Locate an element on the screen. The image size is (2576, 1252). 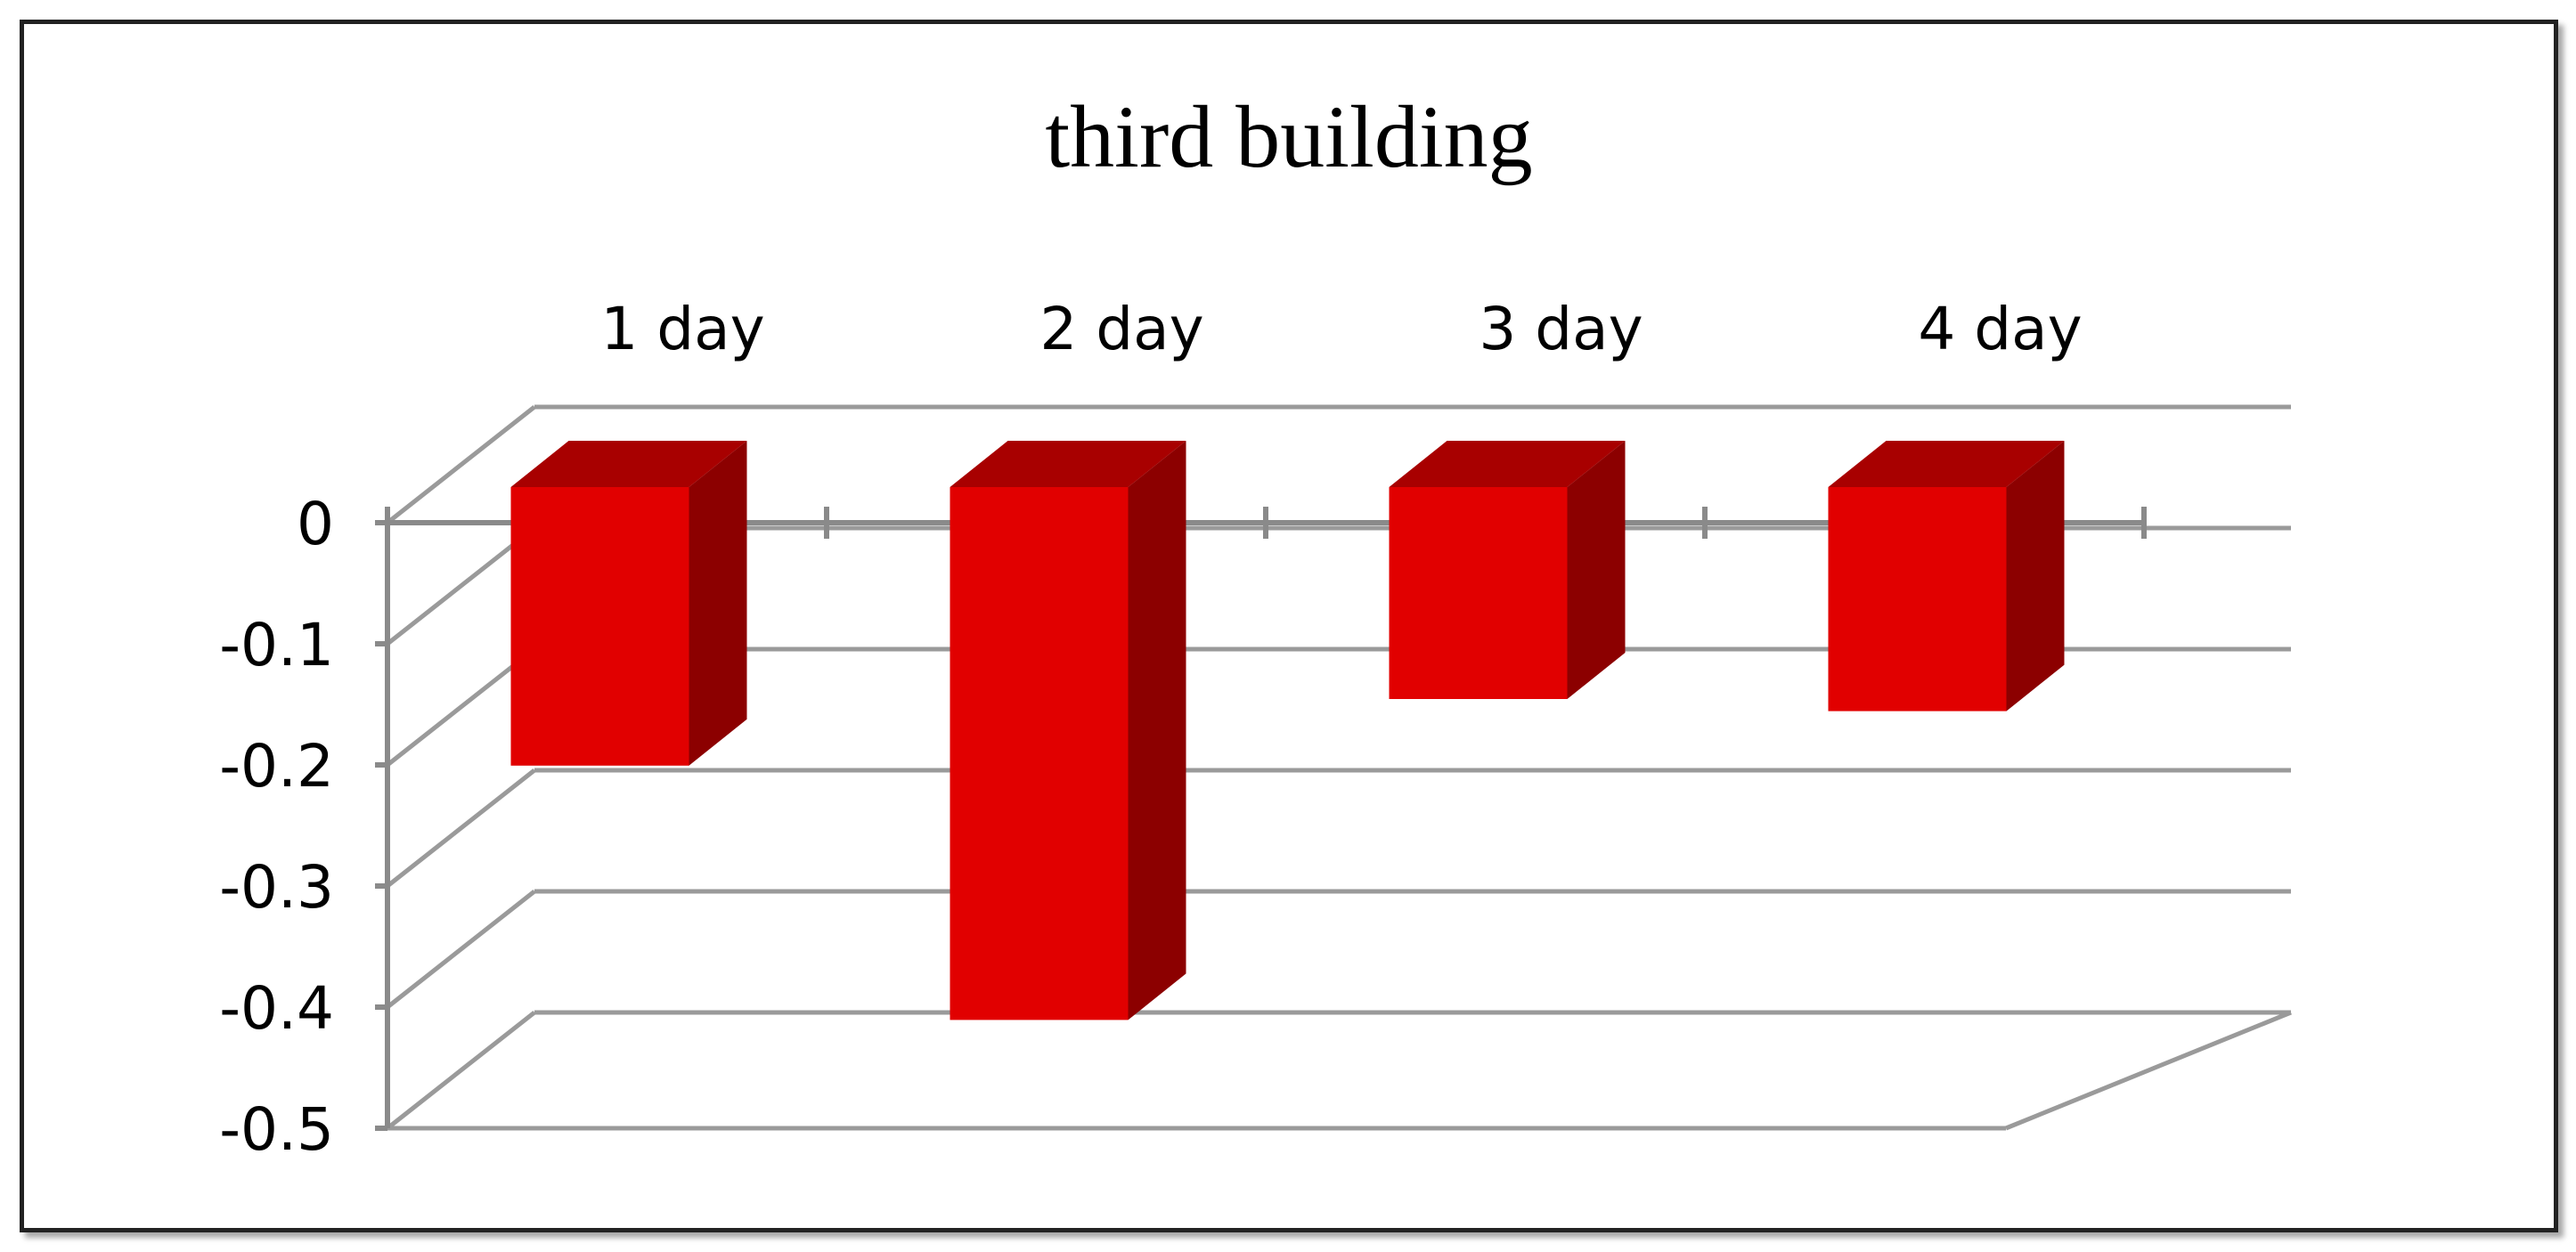
category-label: 1 day is located at coordinates (682, 329).